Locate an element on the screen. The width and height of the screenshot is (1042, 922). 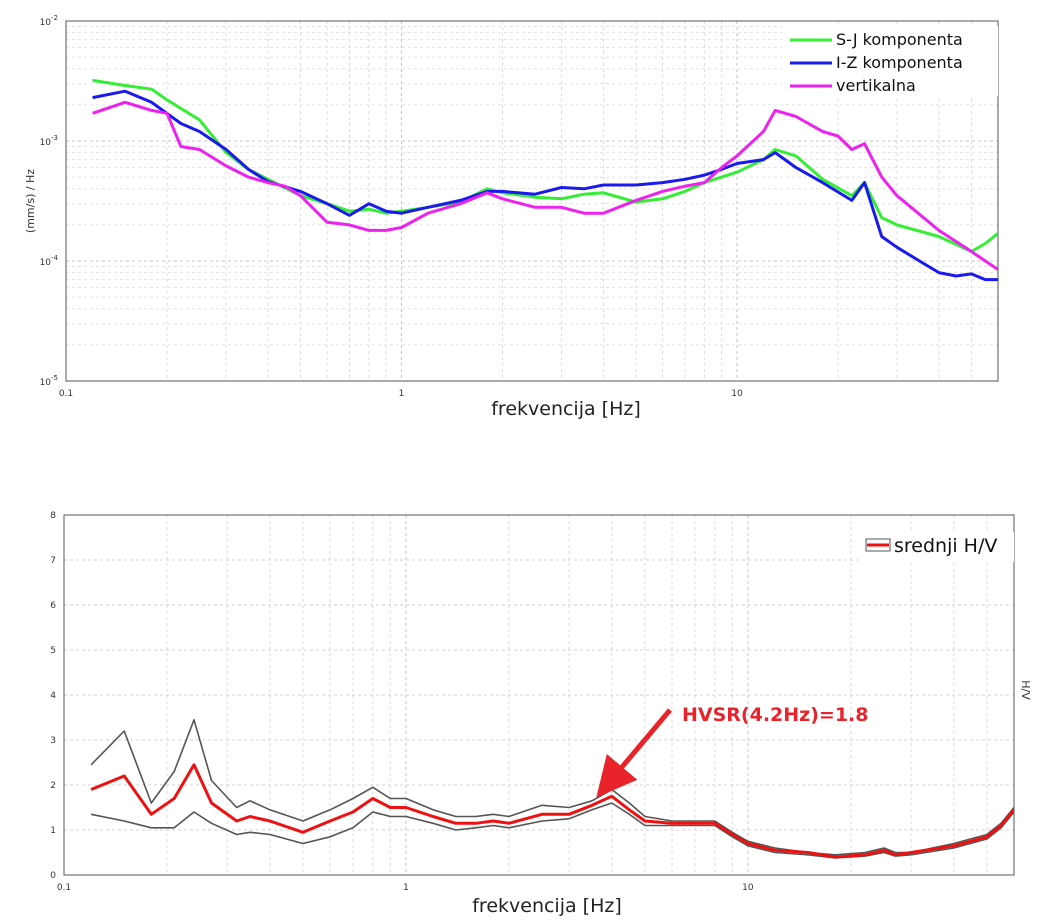
spectra-y-axis-label: (mm/s) / Hz is located at coordinates (30, 201).